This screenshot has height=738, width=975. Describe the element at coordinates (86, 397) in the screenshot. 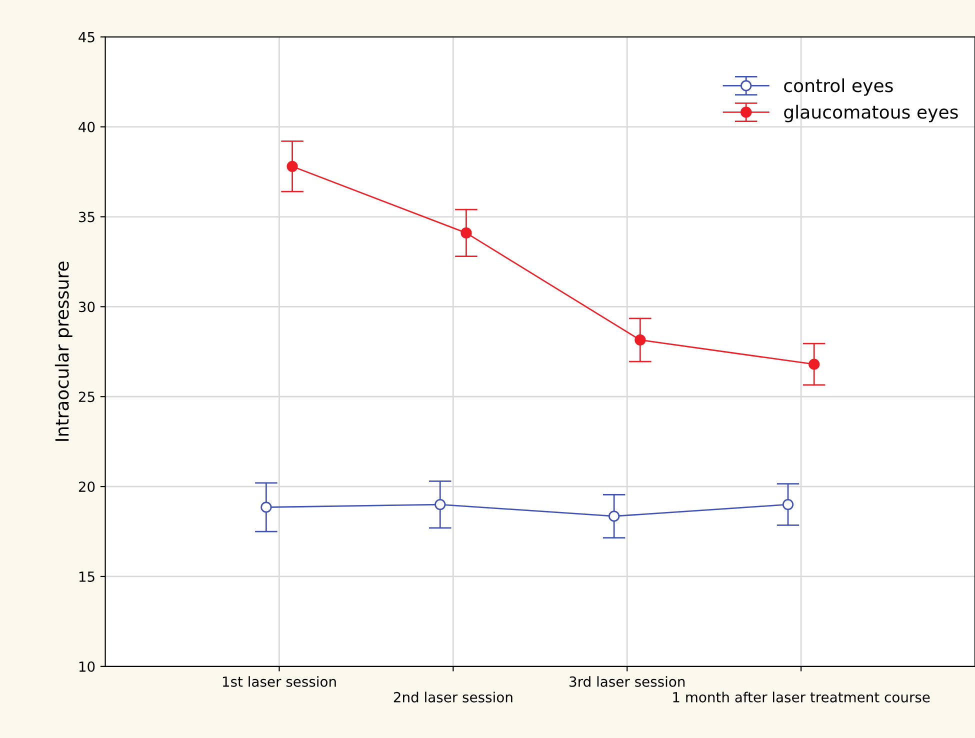

I see `y-tick-label: 25` at that location.